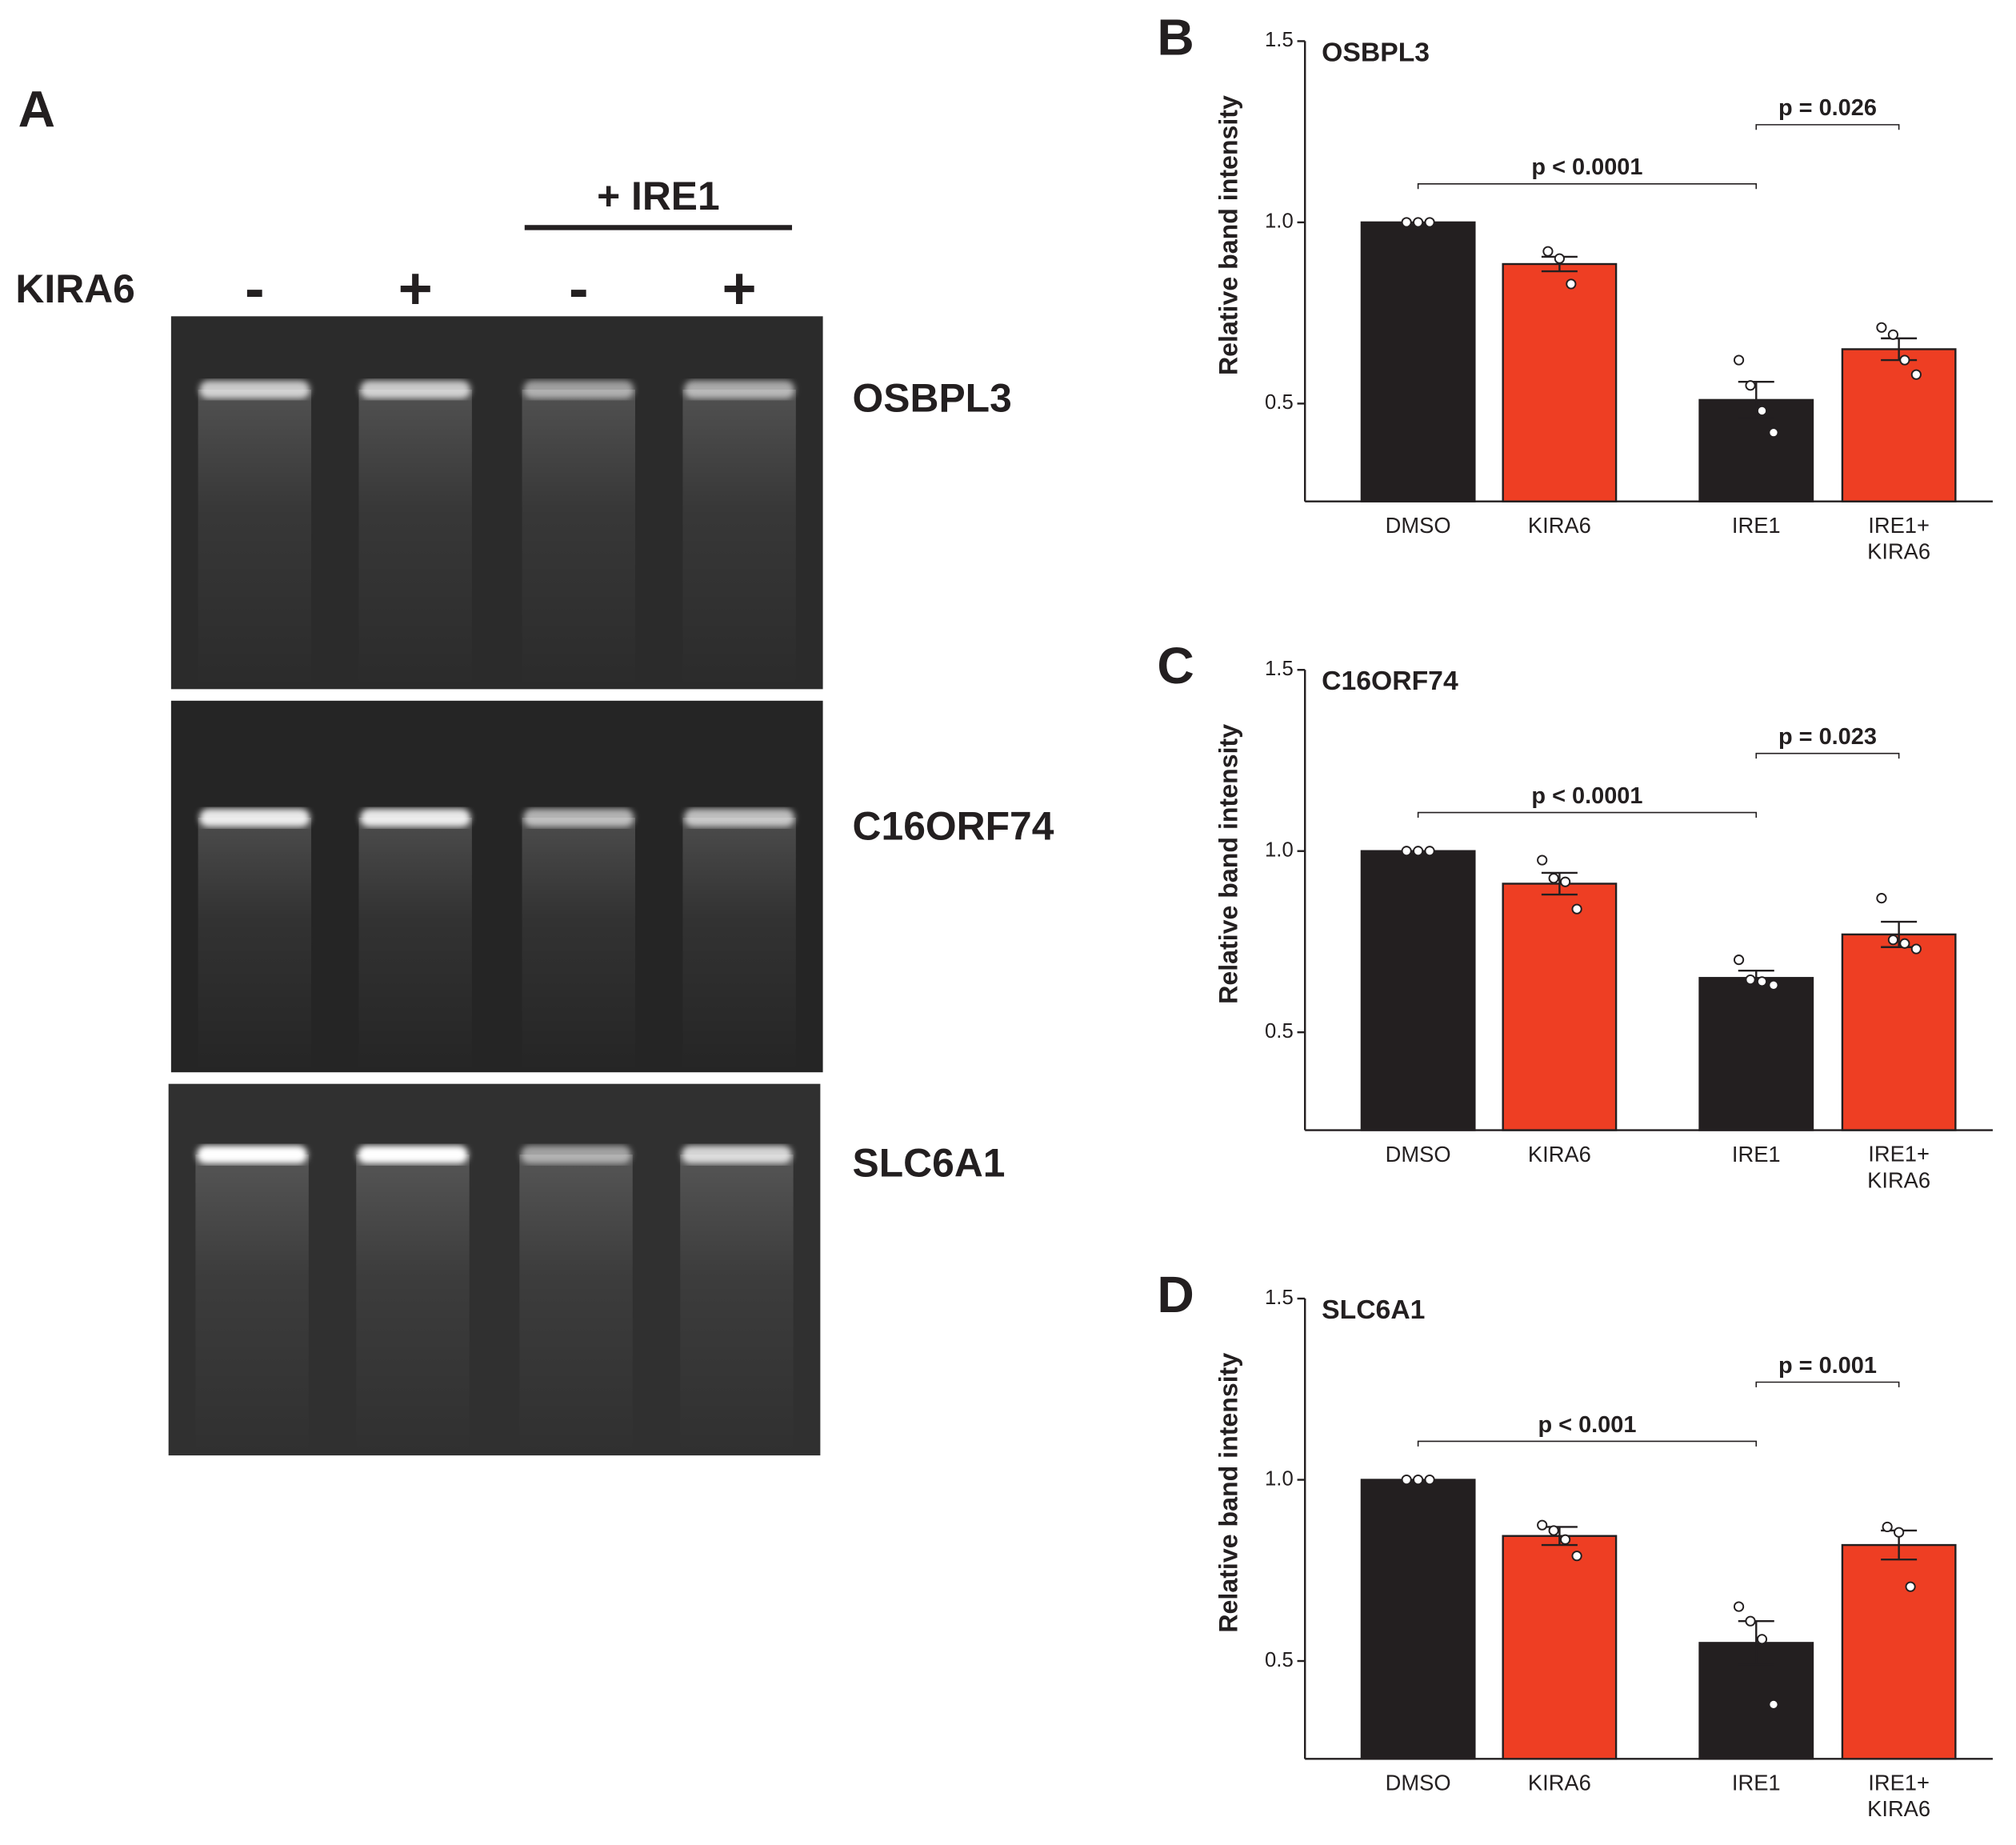 Image resolution: width=2016 pixels, height=1845 pixels. Describe the element at coordinates (658, 196) in the screenshot. I see `group-label: + IRE1` at that location.